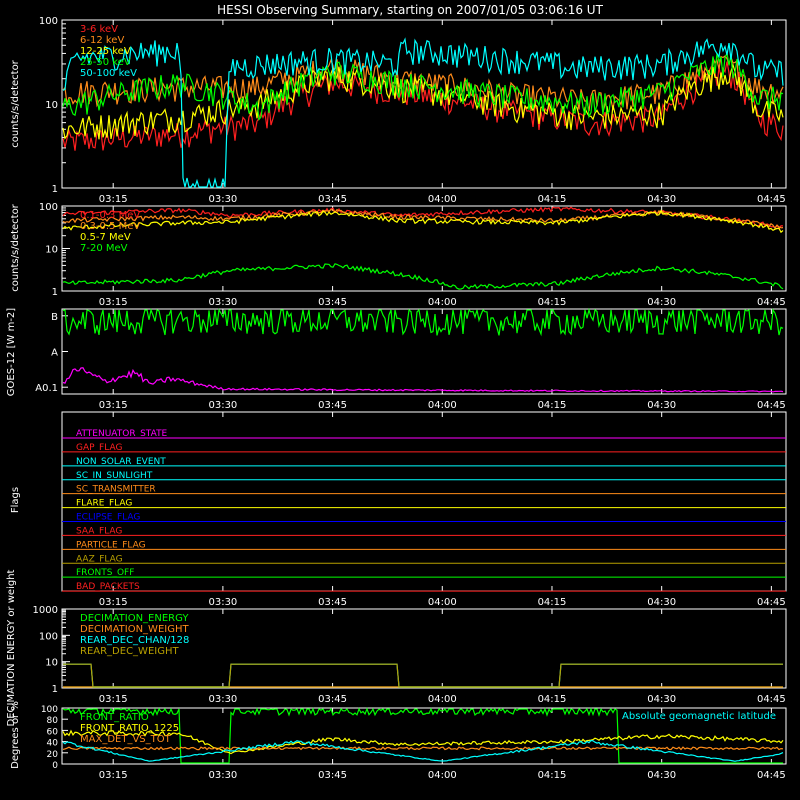  What do you see at coordinates (99, 559) in the screenshot?
I see `flag-label: AAZ_FLAG` at bounding box center [99, 559].